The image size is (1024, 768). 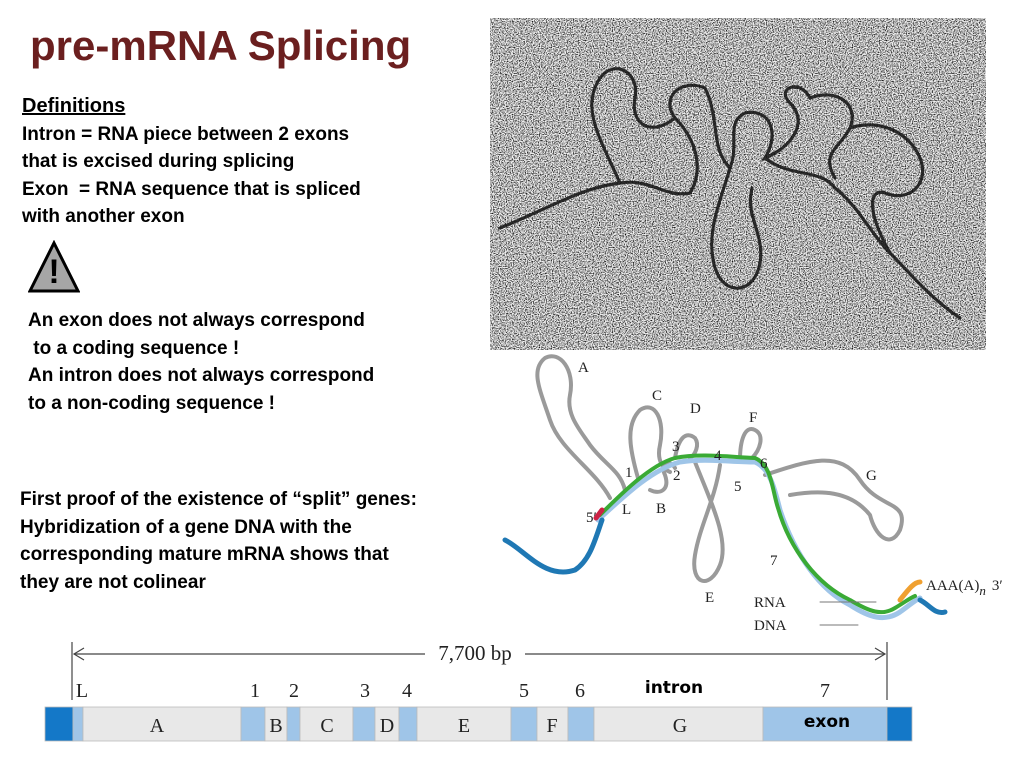 What do you see at coordinates (825, 691) in the screenshot?
I see `exon-label-7: 7` at bounding box center [825, 691].